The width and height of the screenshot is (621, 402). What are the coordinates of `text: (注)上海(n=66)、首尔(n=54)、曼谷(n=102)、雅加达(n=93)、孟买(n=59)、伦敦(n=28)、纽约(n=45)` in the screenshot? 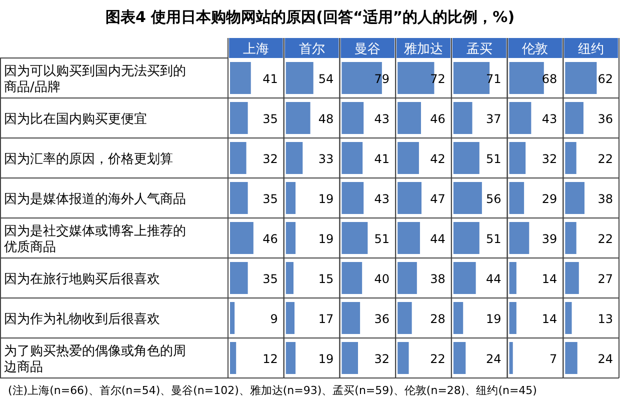 It's located at (272, 390).